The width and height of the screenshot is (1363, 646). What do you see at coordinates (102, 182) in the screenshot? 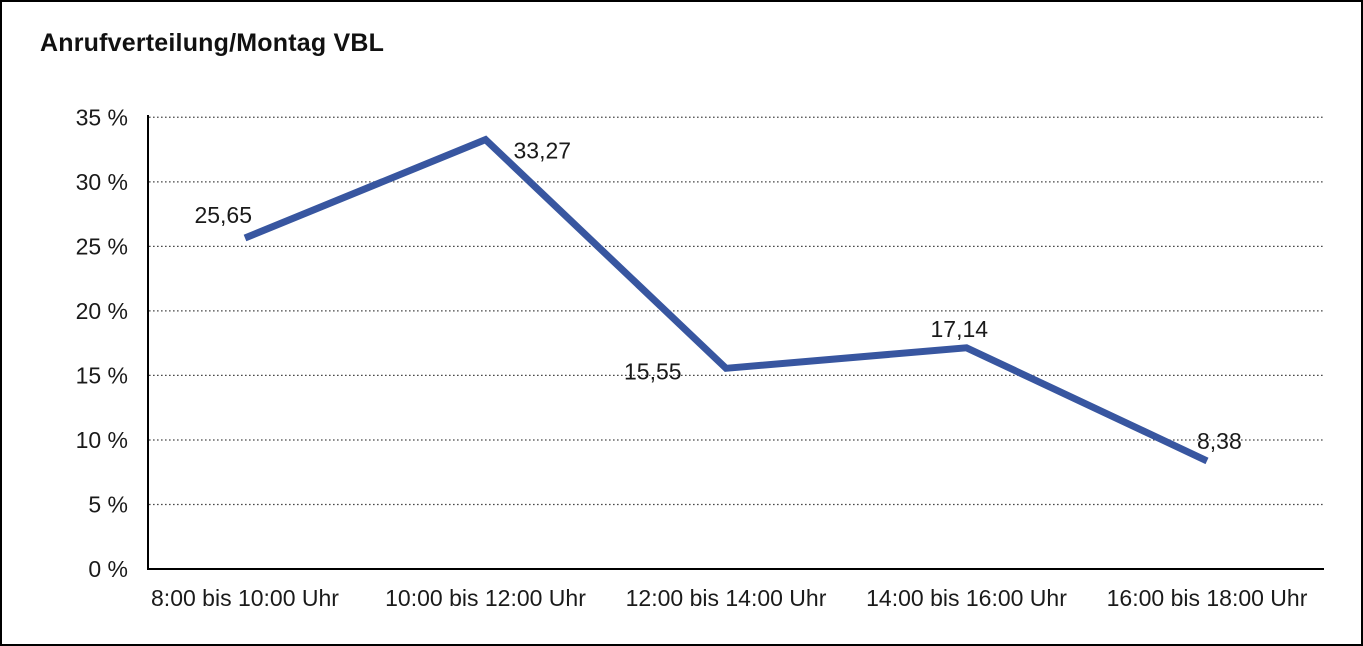
I see `y-tick-label: 30 %` at bounding box center [102, 182].